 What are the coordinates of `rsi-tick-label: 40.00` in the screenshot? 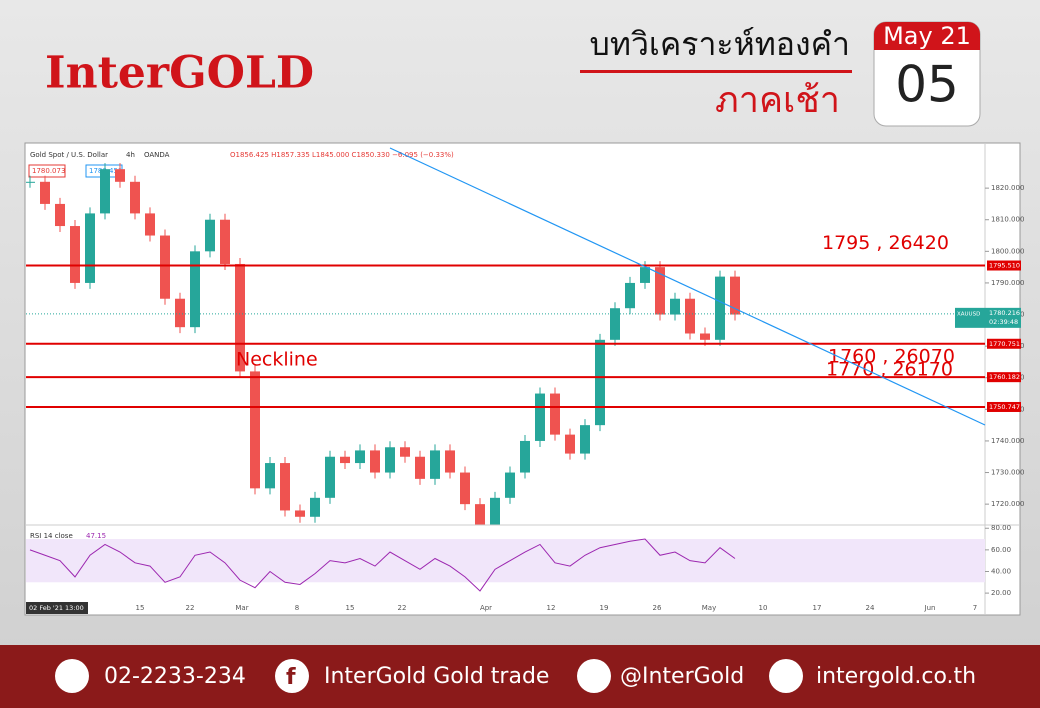 It's located at (1001, 571).